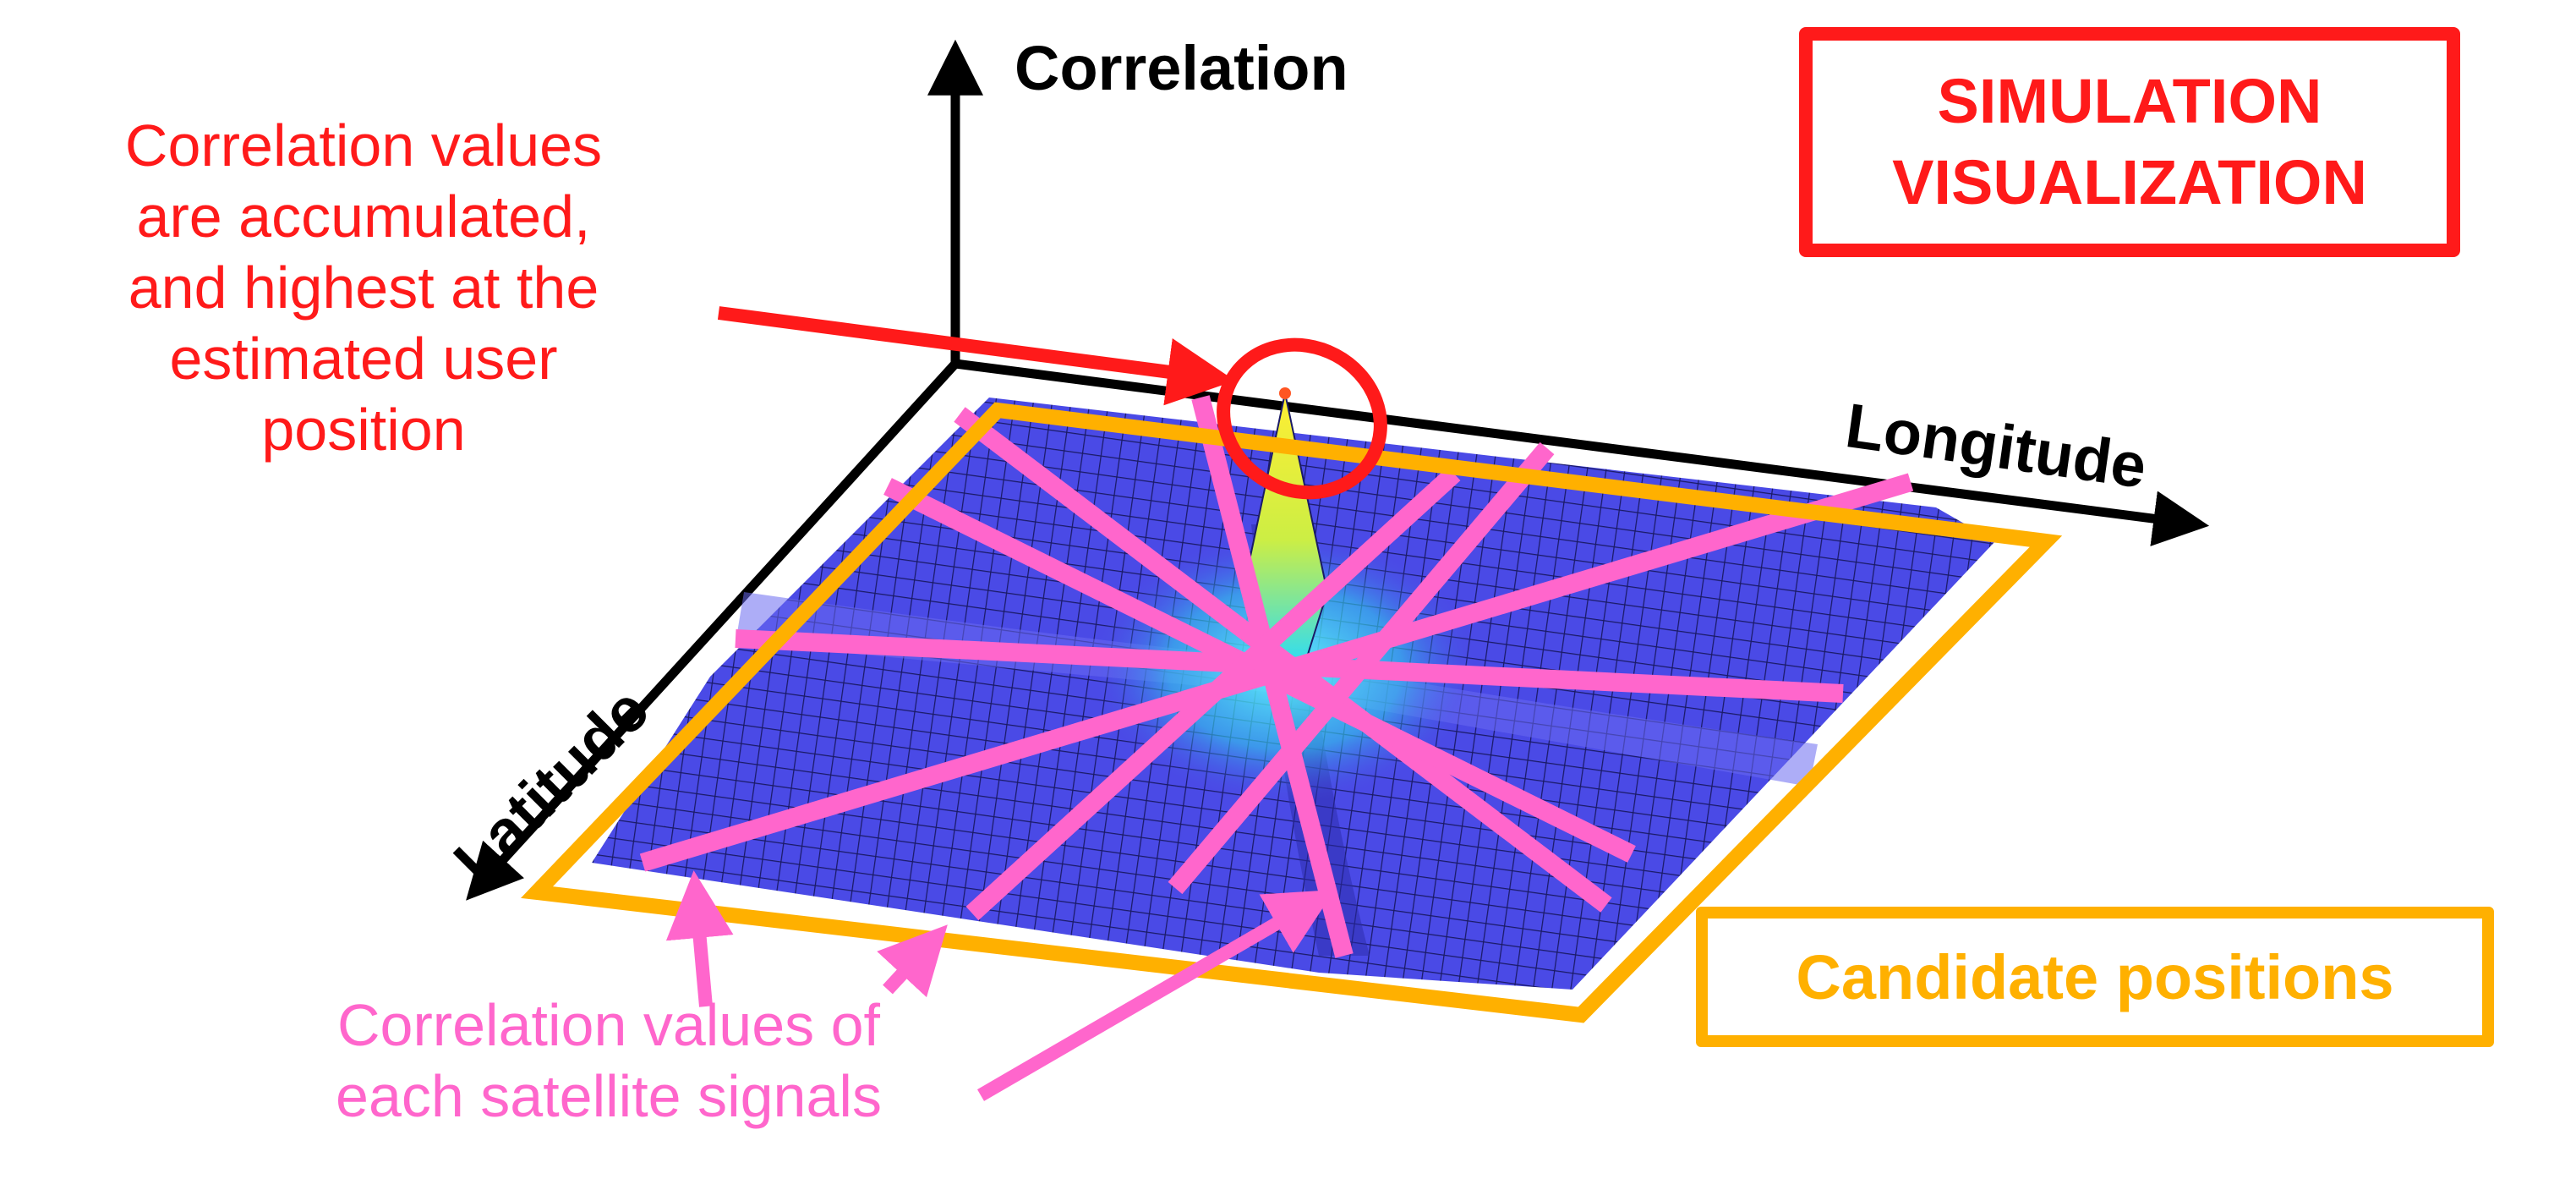 The image size is (2576, 1179). I want to click on longitude-axis, so click(1582, 453).